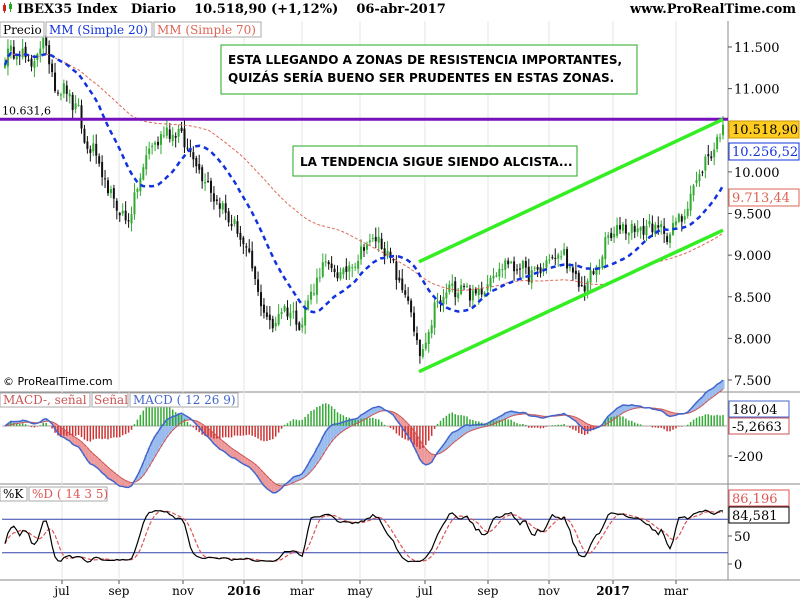  What do you see at coordinates (764, 151) in the screenshot?
I see `ma20-badge-bg` at bounding box center [764, 151].